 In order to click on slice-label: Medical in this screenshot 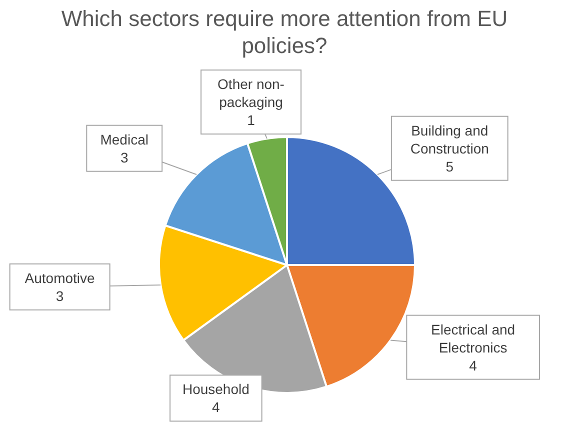, I will do `click(124, 139)`.